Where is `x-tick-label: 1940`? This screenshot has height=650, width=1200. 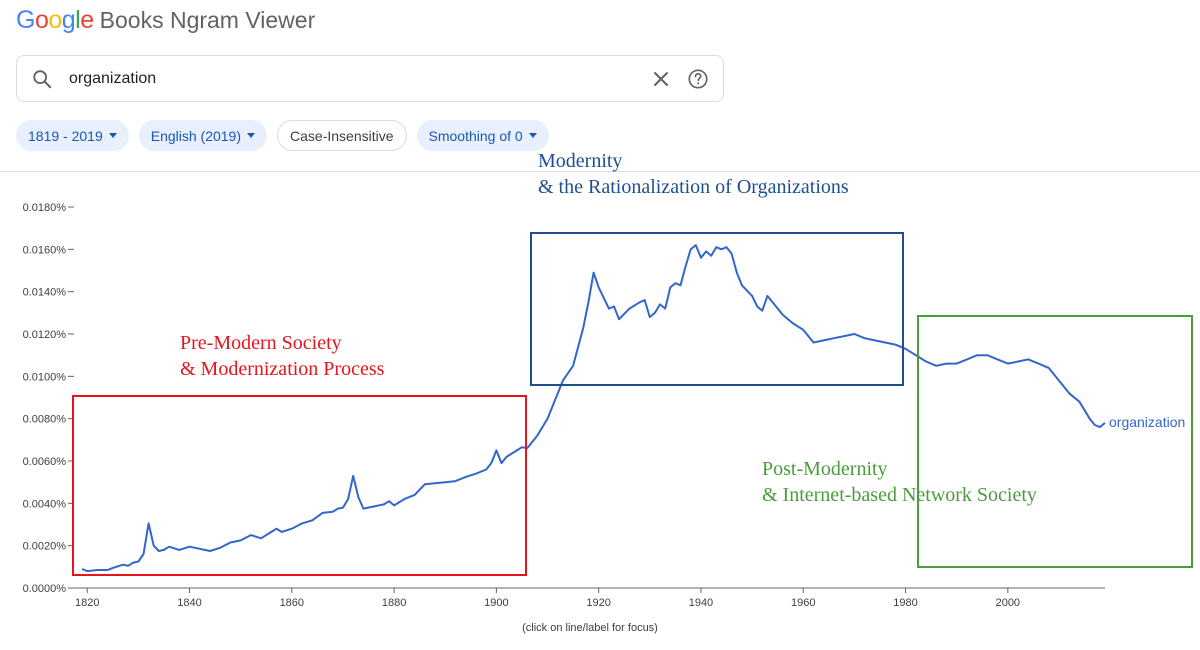
x-tick-label: 1940 is located at coordinates (701, 603).